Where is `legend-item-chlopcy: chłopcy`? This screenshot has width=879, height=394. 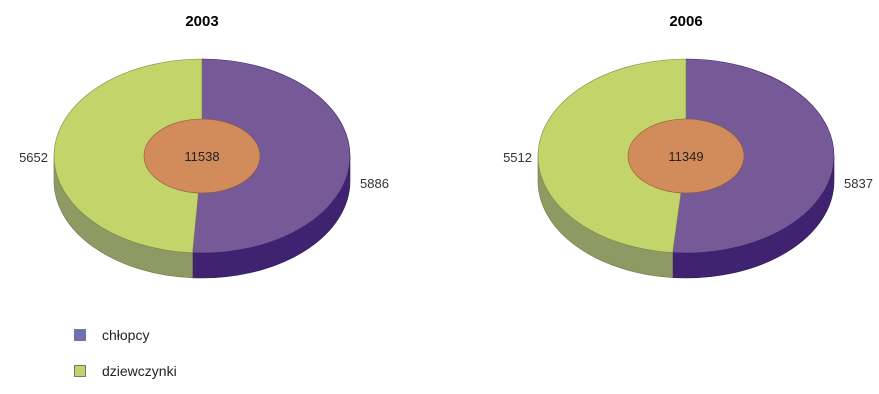 legend-item-chlopcy: chłopcy is located at coordinates (125, 335).